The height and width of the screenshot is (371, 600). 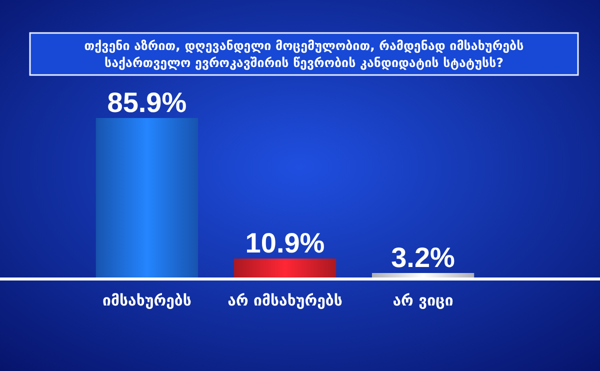 I want to click on data-label: 10.9%, so click(x=285, y=243).